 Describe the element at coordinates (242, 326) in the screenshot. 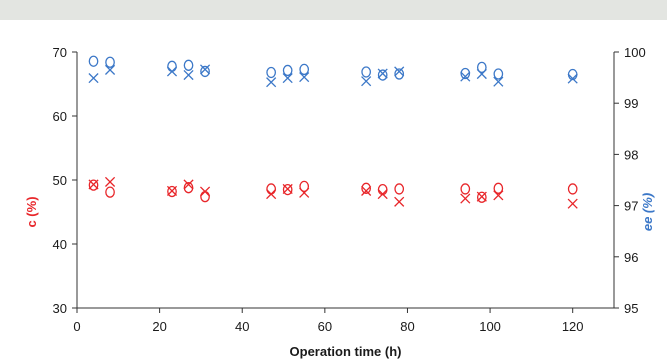

I see `x-tick-label: 40` at that location.